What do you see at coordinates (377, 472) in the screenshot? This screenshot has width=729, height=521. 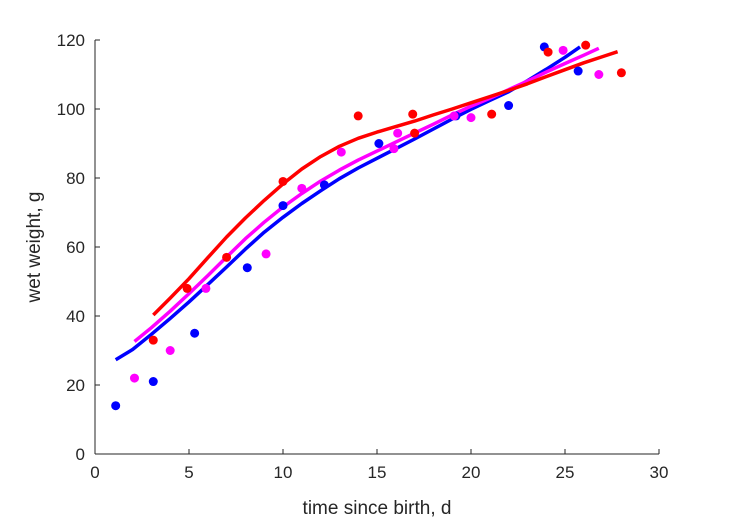 I see `x-tick-label: 15` at bounding box center [377, 472].